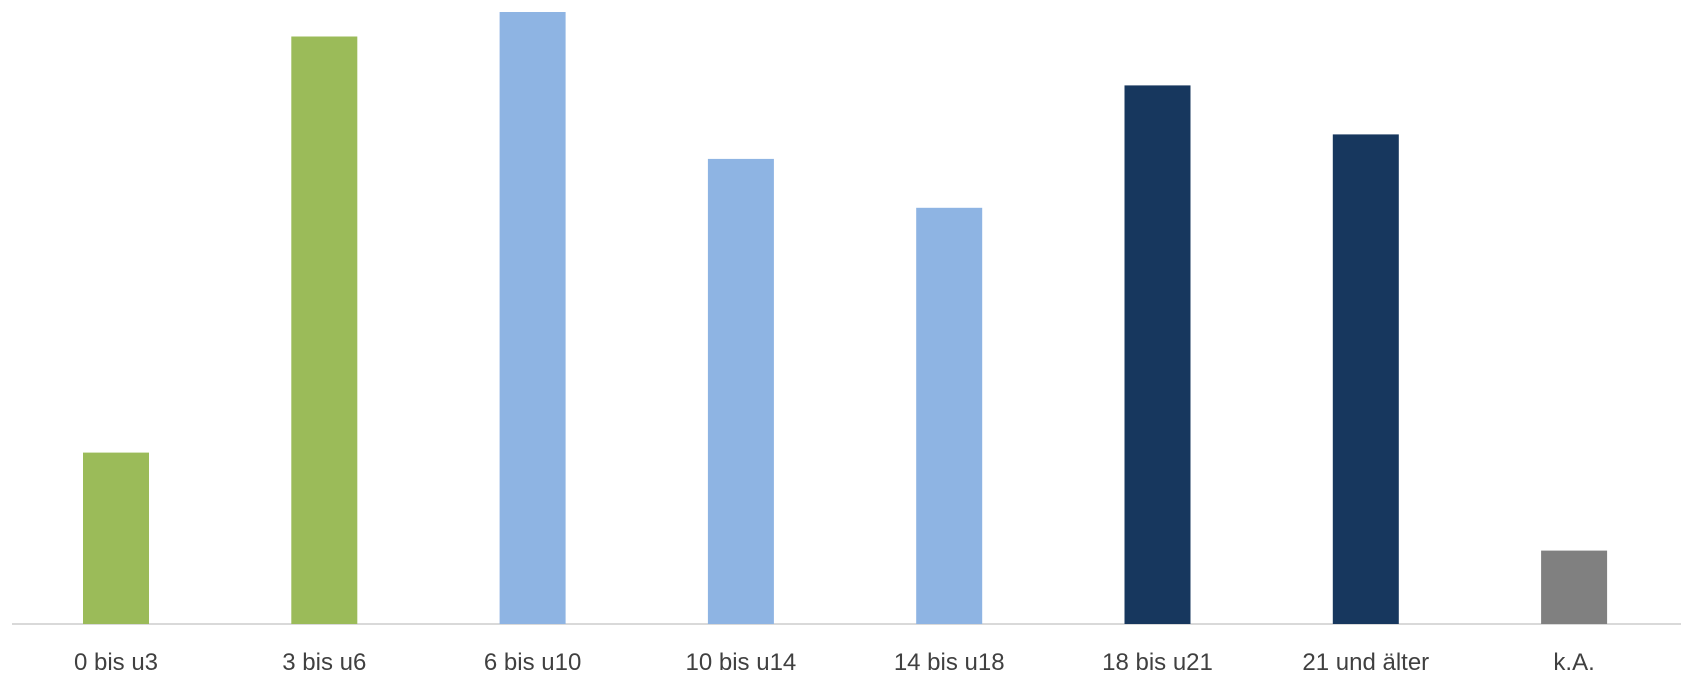 The image size is (1681, 681). What do you see at coordinates (1573, 662) in the screenshot?
I see `x-tick-label: k.A.` at bounding box center [1573, 662].